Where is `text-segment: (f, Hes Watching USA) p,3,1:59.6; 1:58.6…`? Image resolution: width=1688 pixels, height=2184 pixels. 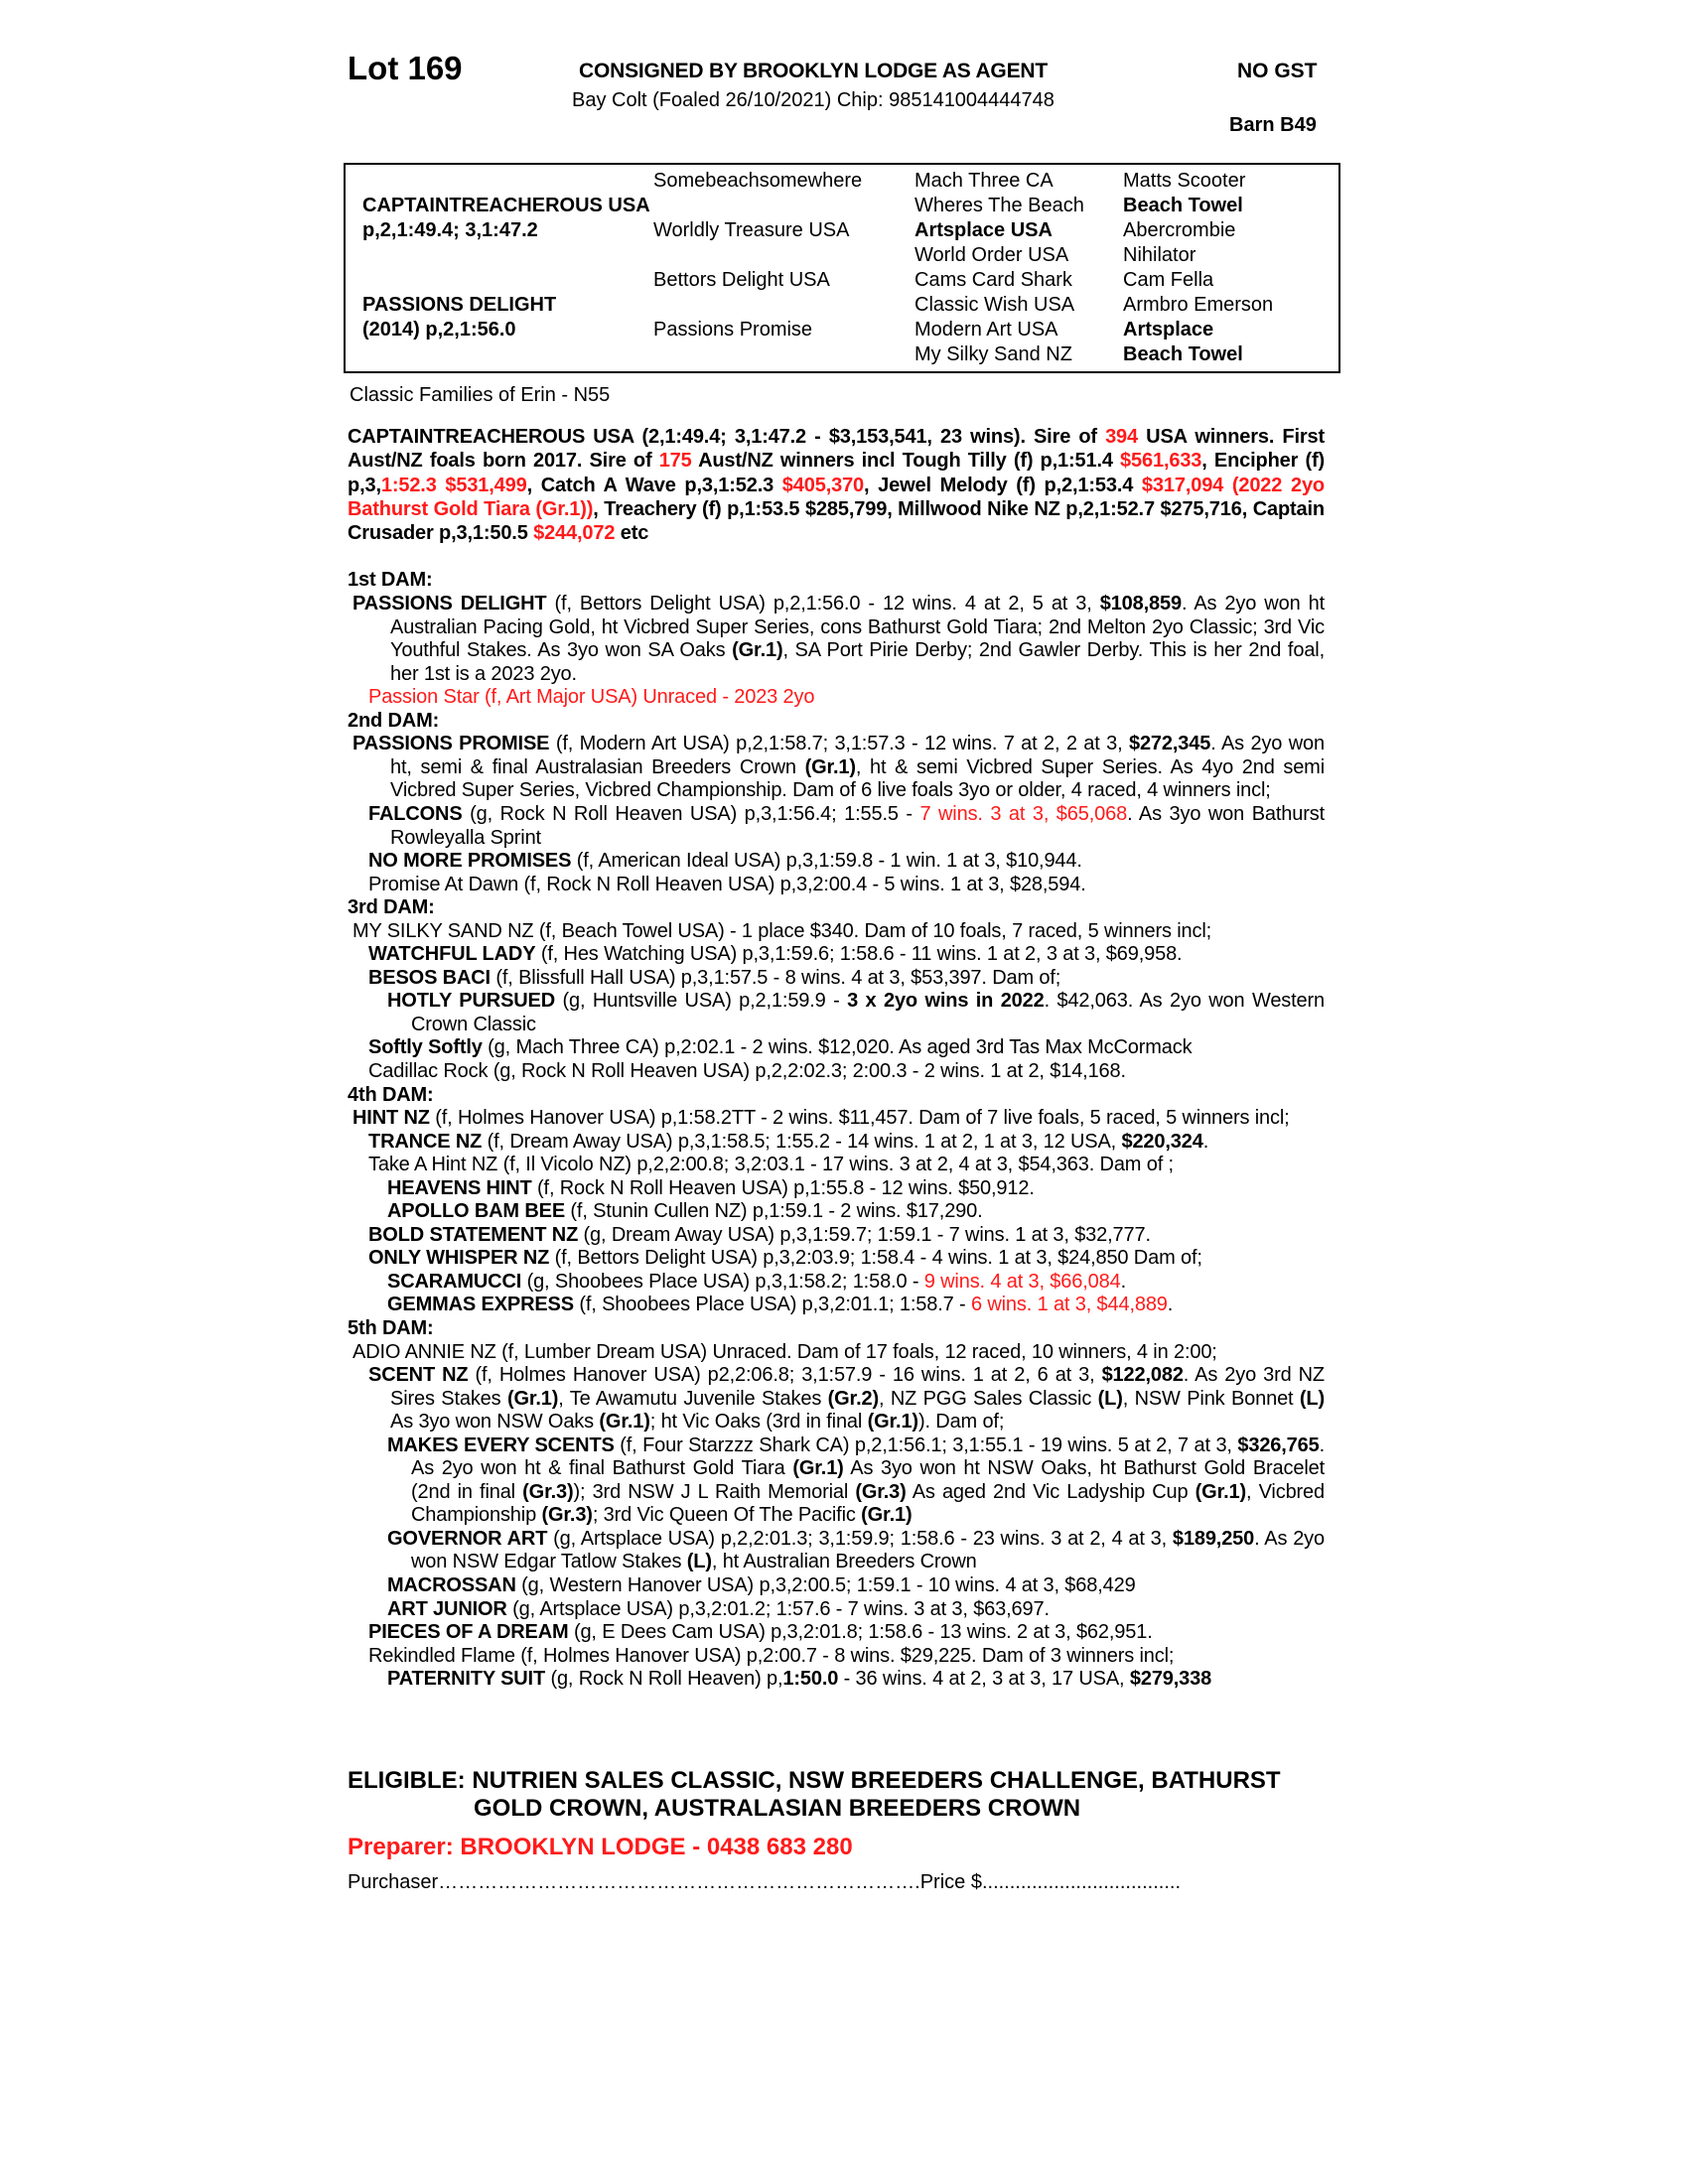 text-segment: (f, Hes Watching USA) p,3,1:59.6; 1:58.6… is located at coordinates (859, 954).